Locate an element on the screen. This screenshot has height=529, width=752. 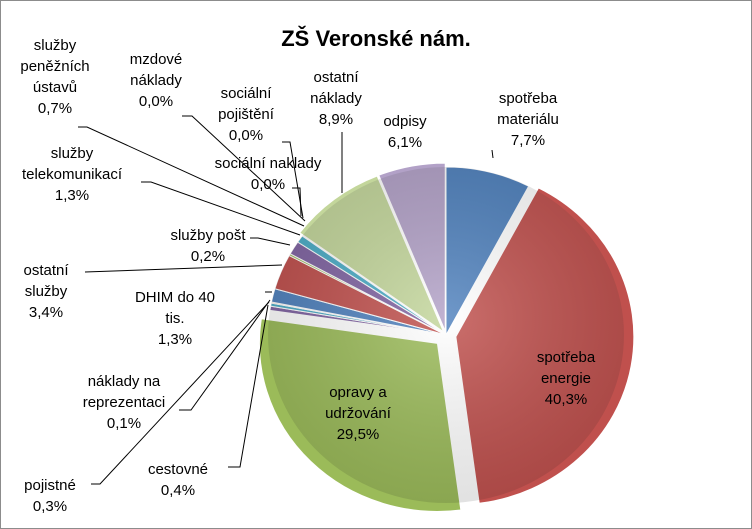
slice-label-7: DHIM do 40 tis. 1,3% is located at coordinates (175, 318).